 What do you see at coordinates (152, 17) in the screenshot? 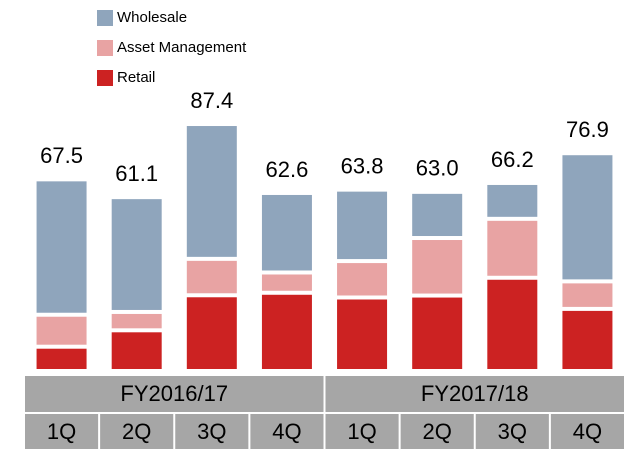
I see `legend-label: Wholesale` at bounding box center [152, 17].